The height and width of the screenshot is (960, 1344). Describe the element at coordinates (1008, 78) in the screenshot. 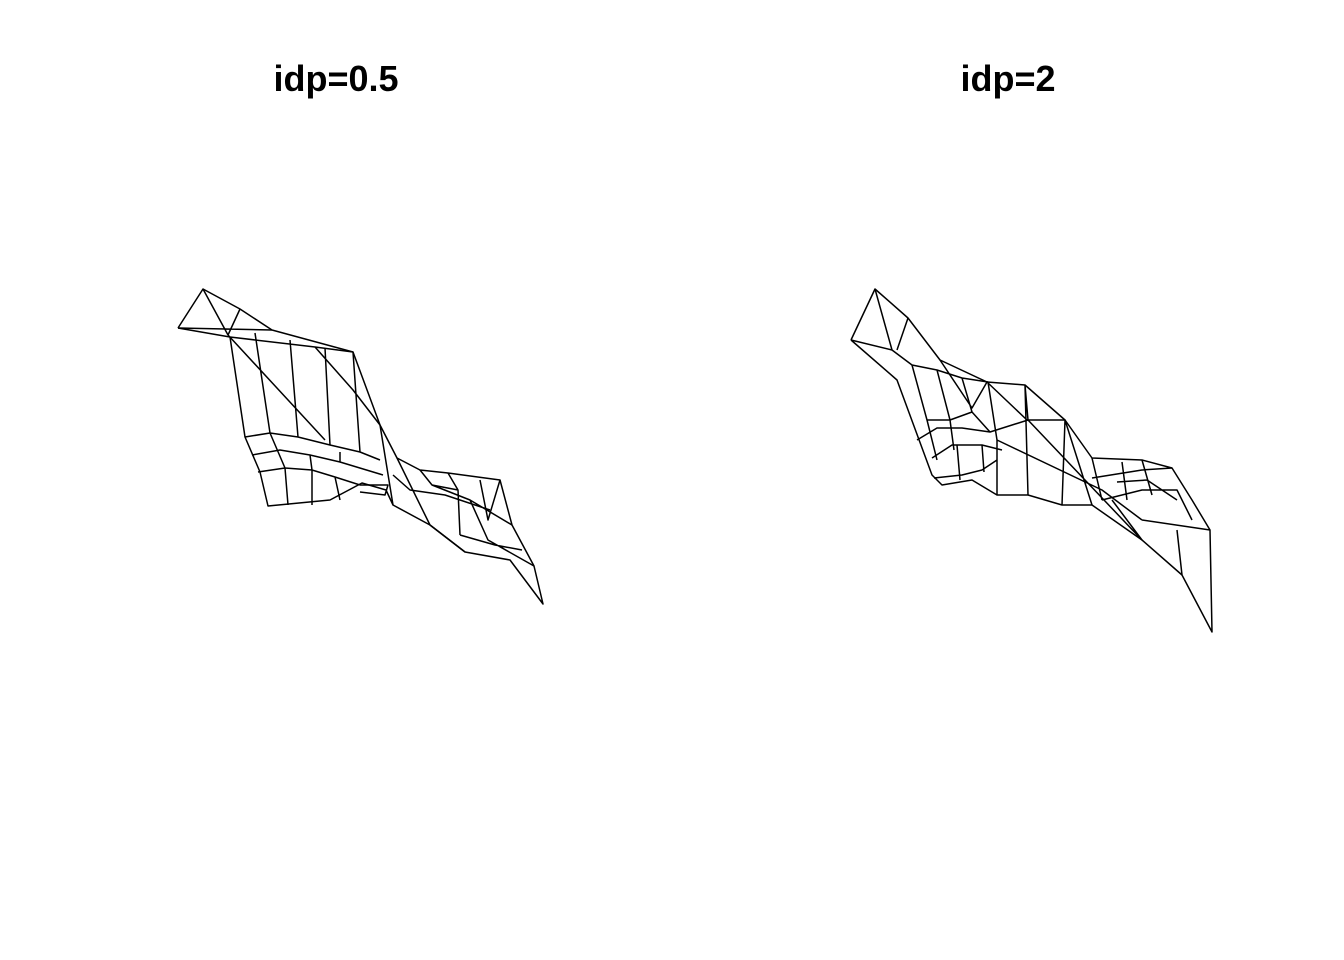

I see `panel-title: idp=2` at that location.